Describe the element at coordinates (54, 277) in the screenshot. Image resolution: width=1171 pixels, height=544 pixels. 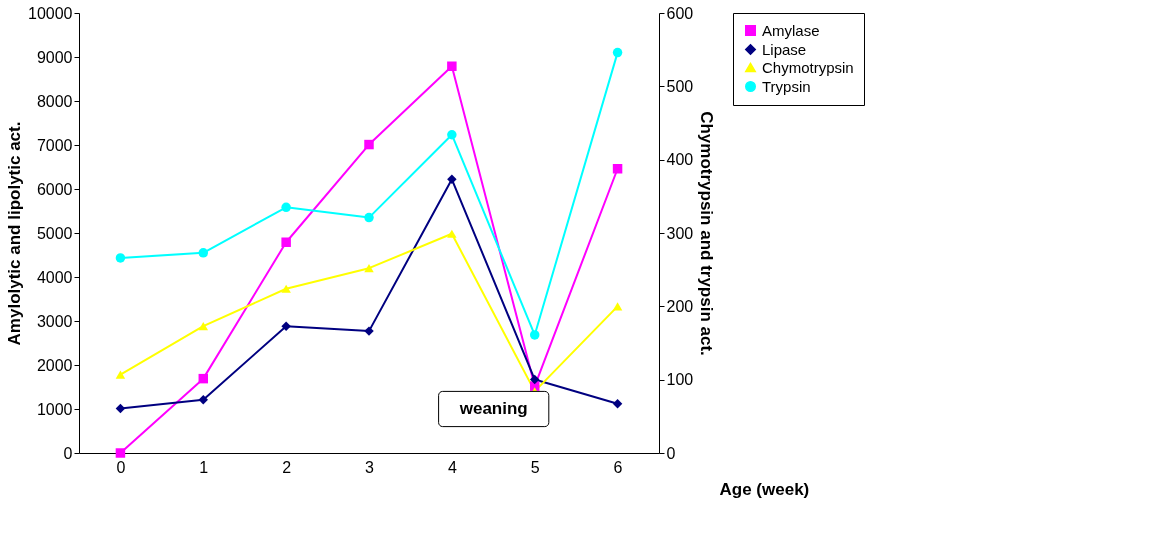
I see `y-tick-label: 4000` at that location.